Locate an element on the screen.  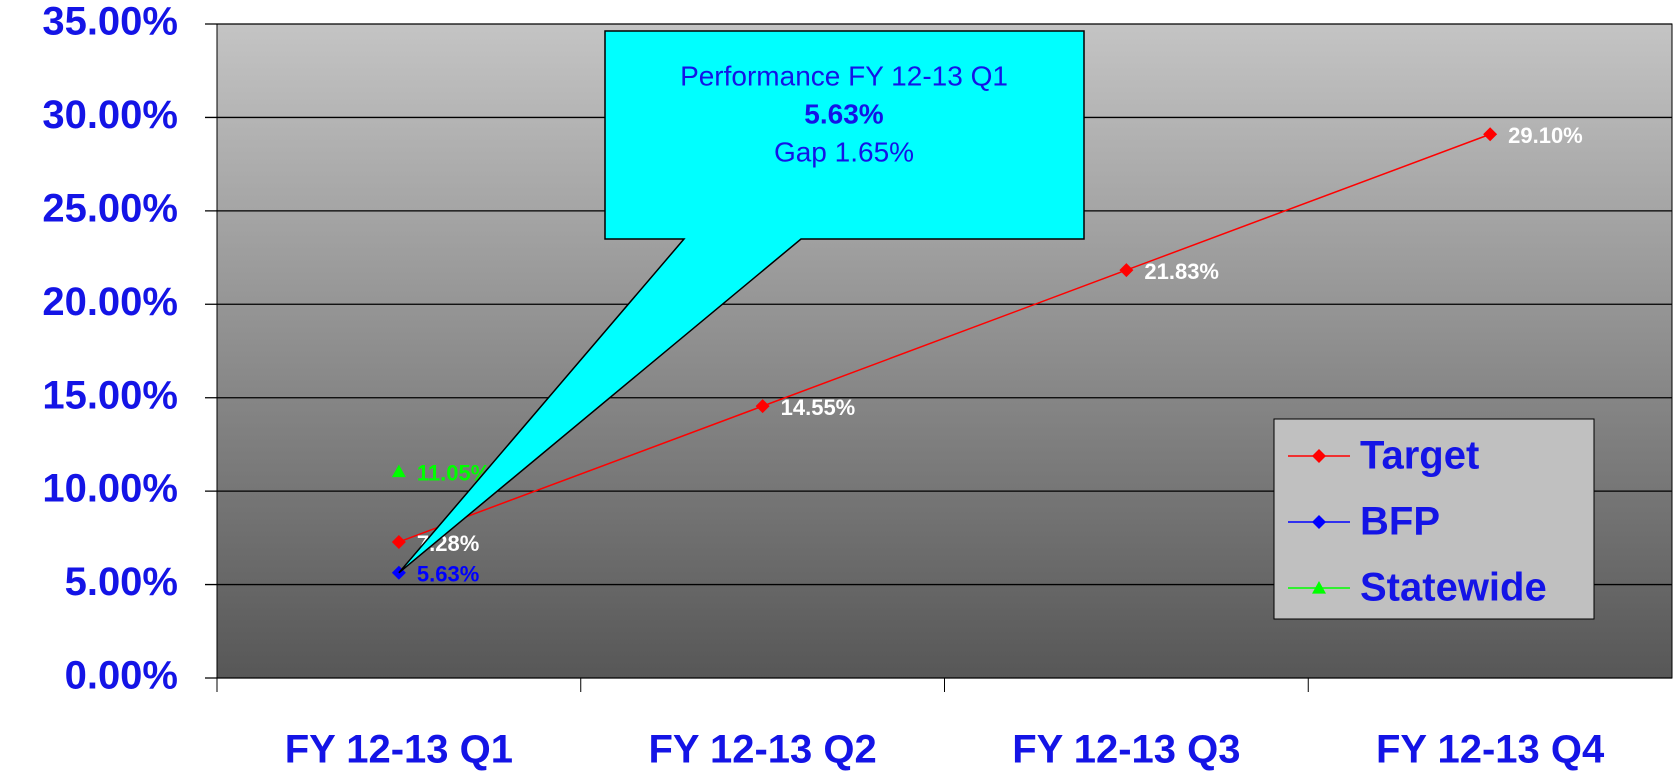
data-label: 21.83% is located at coordinates (1181, 271).